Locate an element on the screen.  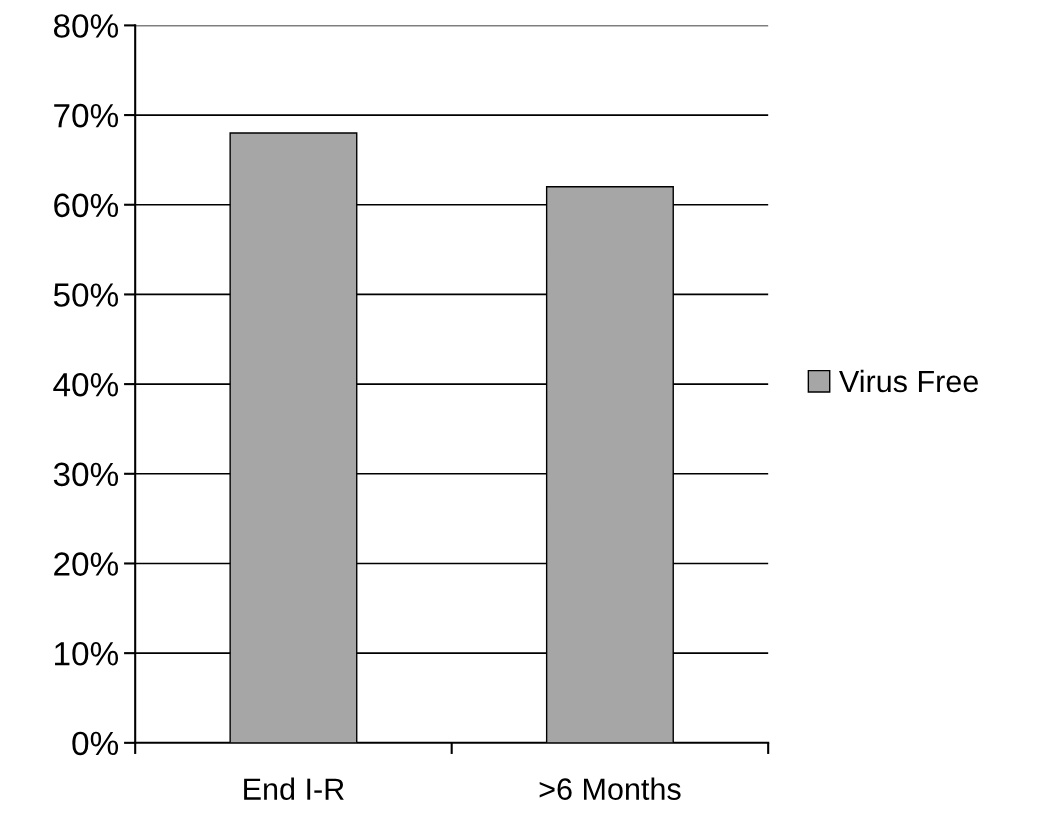
y-tick-label: 80% is located at coordinates (86, 26).